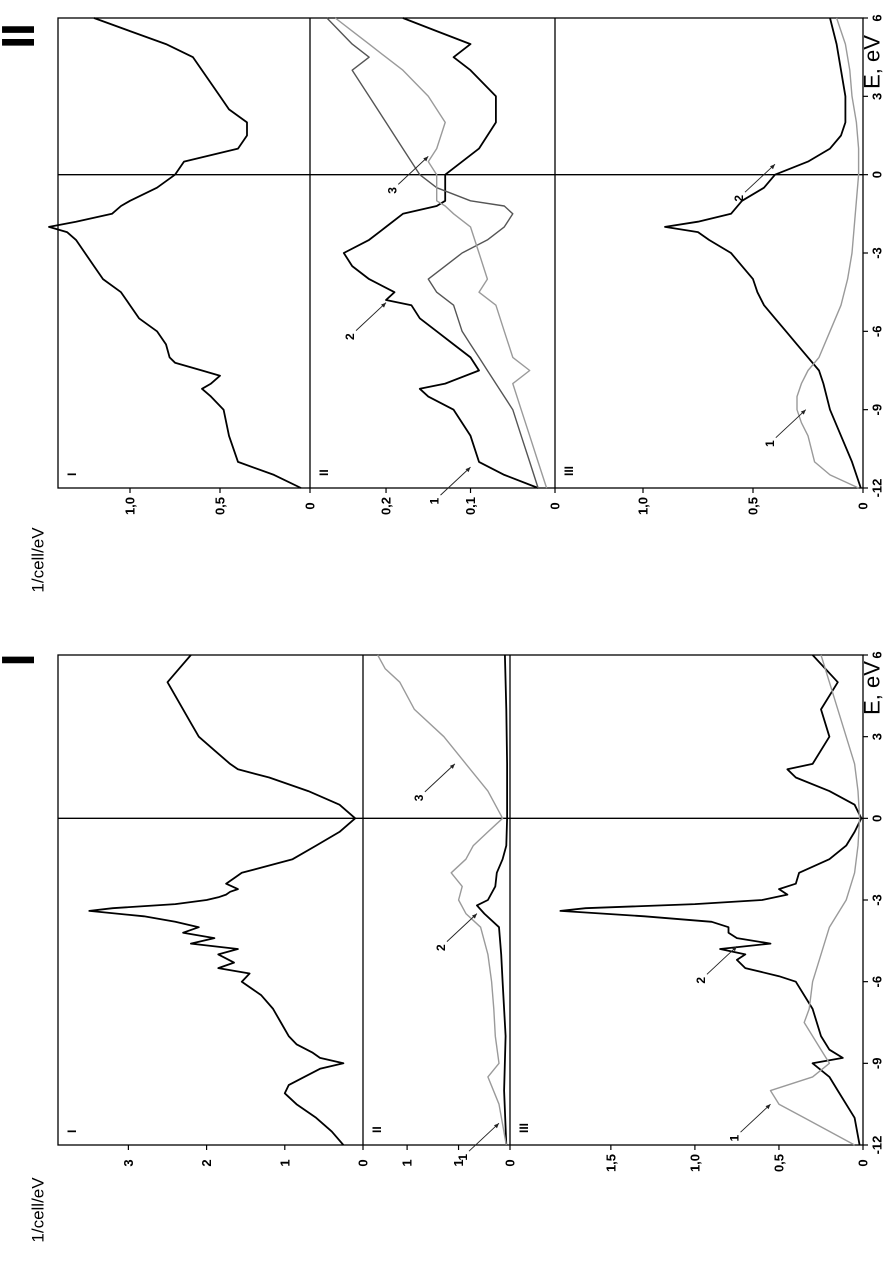  I want to click on panel-3: III 0 0,5 1,0 1 2, so click(716, 266).